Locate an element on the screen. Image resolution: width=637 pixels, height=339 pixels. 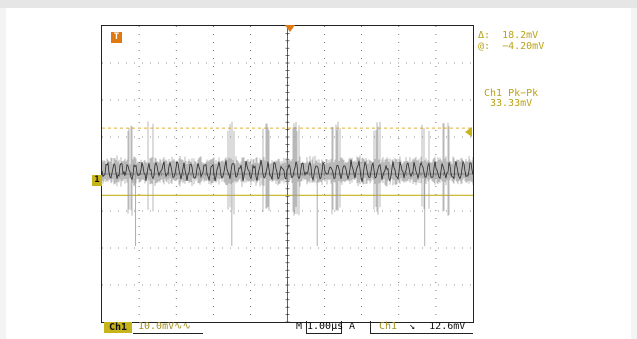
trigger-position-t-marker: T is located at coordinates (116, 37).